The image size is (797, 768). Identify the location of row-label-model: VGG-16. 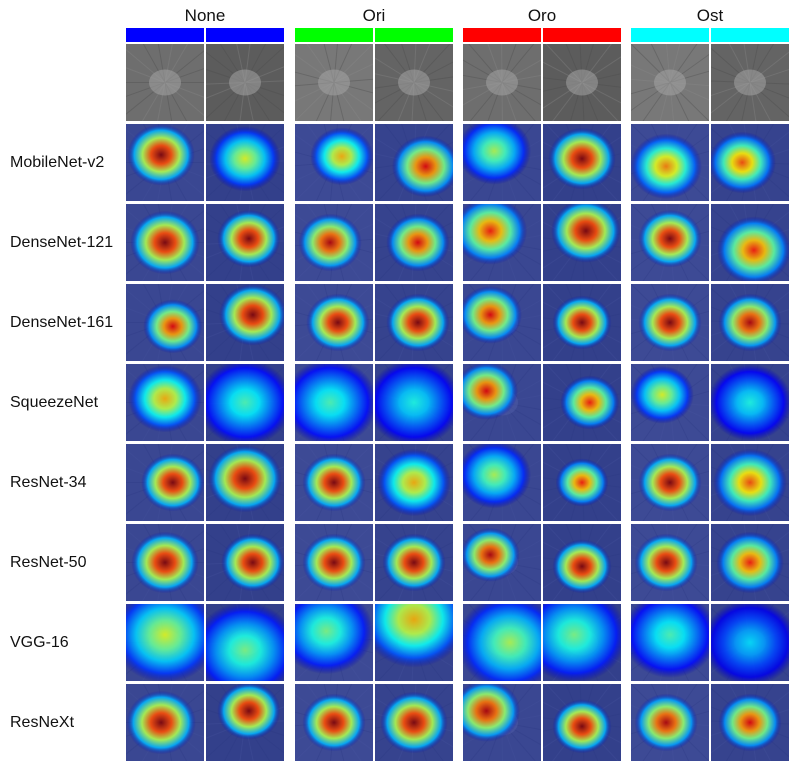
(39, 642).